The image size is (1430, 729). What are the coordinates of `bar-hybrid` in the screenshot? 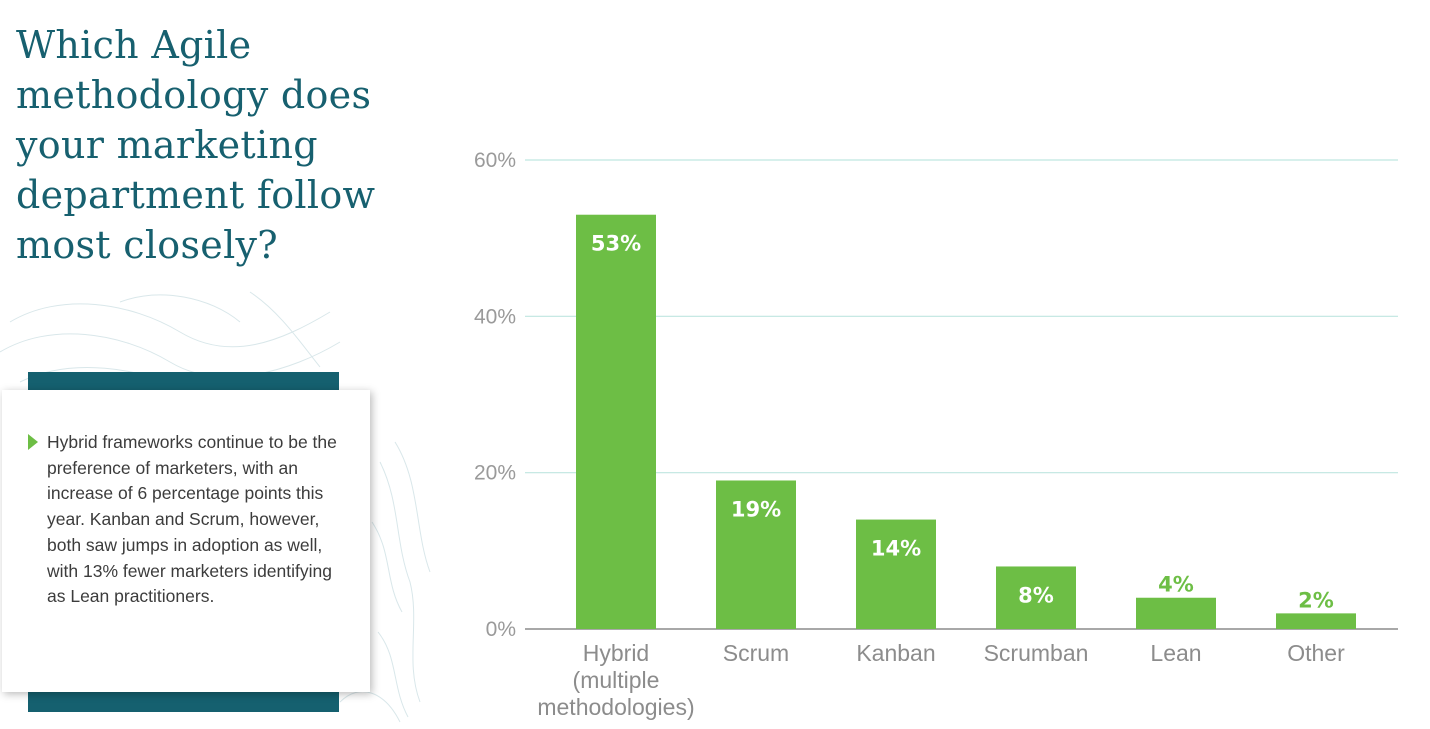 It's located at (616, 421).